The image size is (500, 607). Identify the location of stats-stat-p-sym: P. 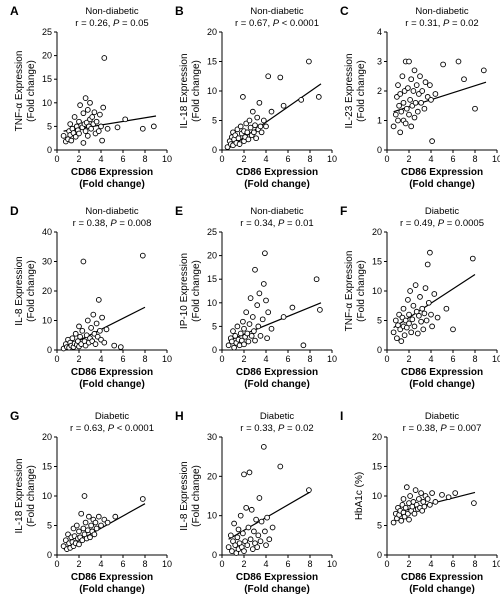
(113, 223).